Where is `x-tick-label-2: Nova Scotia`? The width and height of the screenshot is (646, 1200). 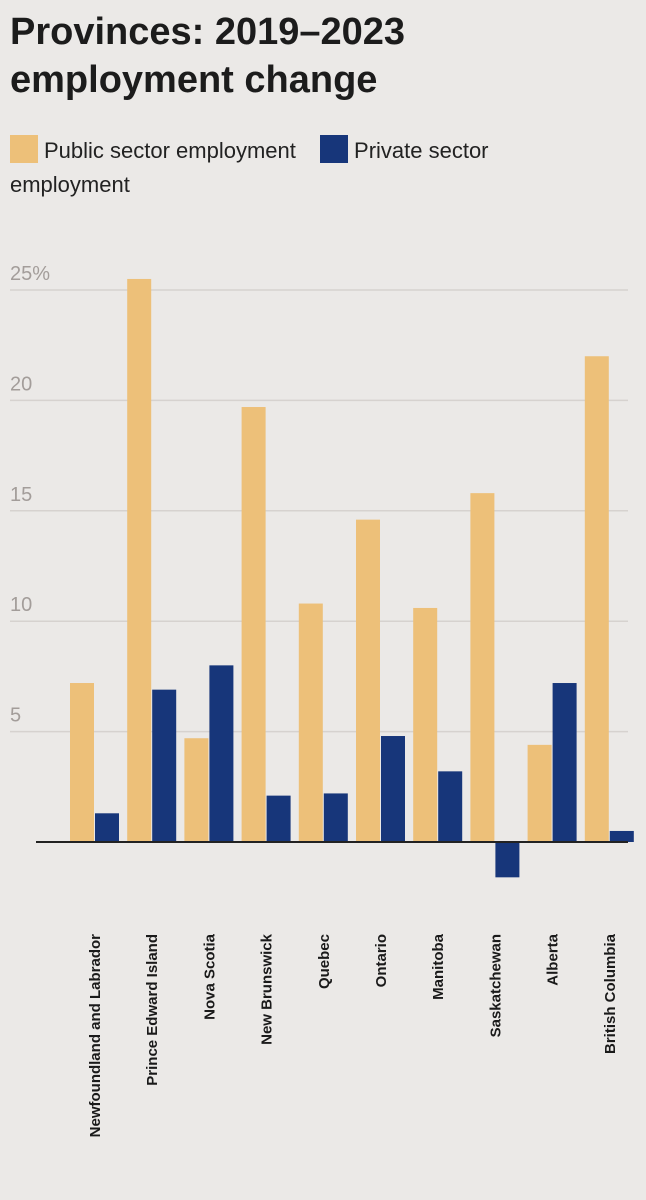 x-tick-label-2: Nova Scotia is located at coordinates (209, 976).